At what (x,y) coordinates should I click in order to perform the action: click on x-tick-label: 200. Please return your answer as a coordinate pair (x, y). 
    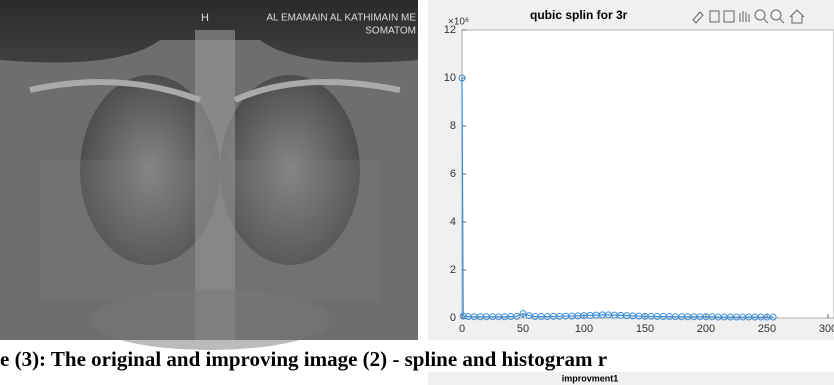
    Looking at the image, I should click on (706, 329).